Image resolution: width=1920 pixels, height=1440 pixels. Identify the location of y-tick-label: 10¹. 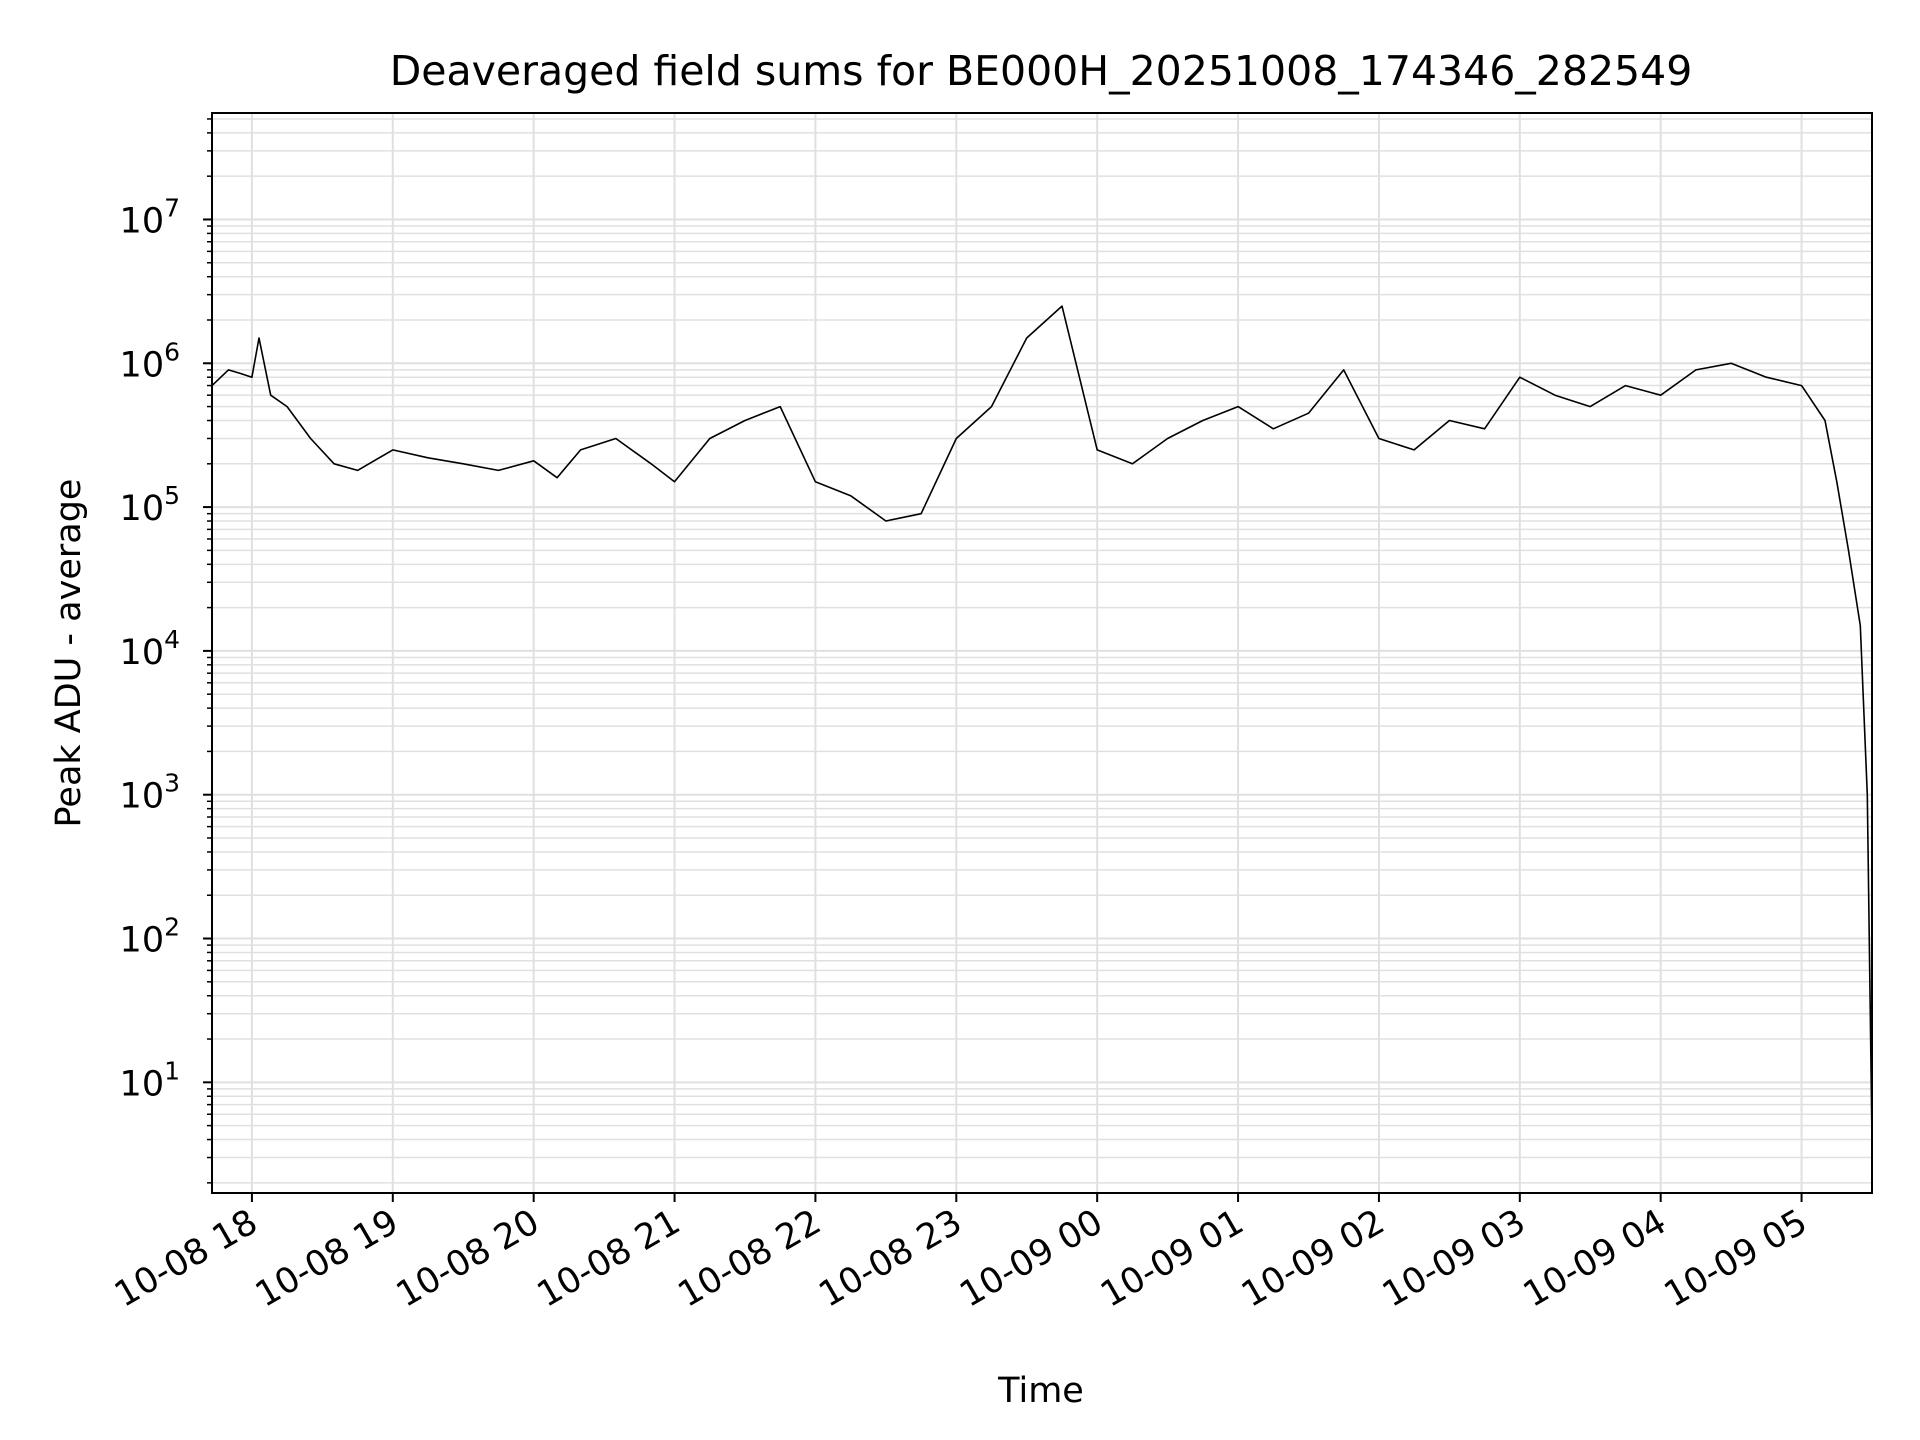
(150, 1080).